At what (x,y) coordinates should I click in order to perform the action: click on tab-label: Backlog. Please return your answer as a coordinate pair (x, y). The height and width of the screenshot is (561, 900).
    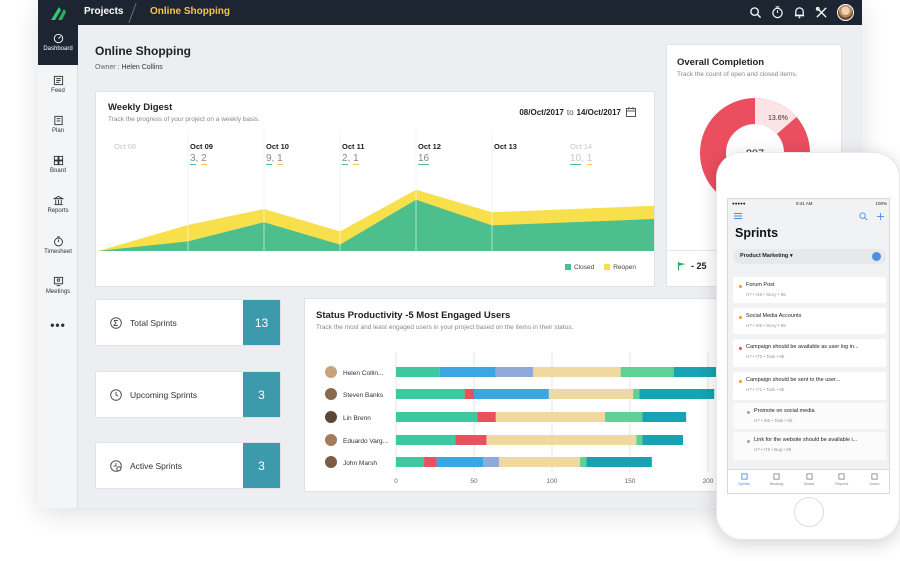
    Looking at the image, I should click on (776, 484).